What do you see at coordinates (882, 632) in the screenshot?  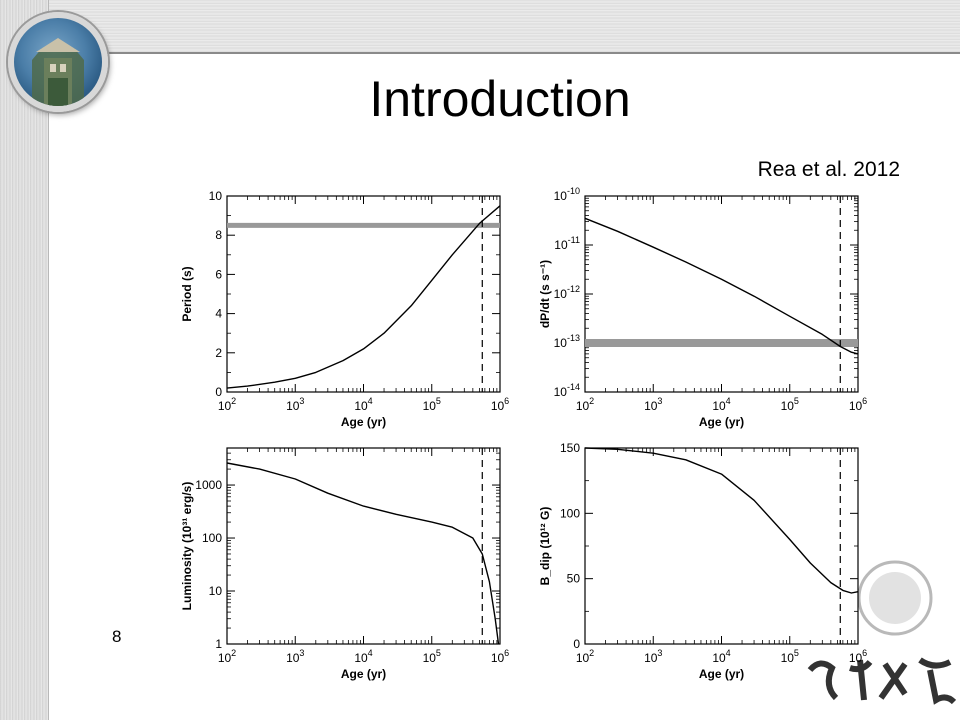 I see `university-logo-icon` at bounding box center [882, 632].